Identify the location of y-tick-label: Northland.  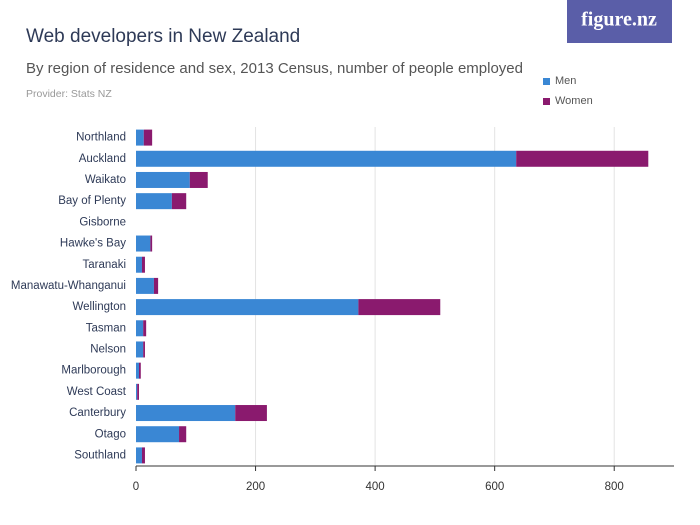
(101, 138).